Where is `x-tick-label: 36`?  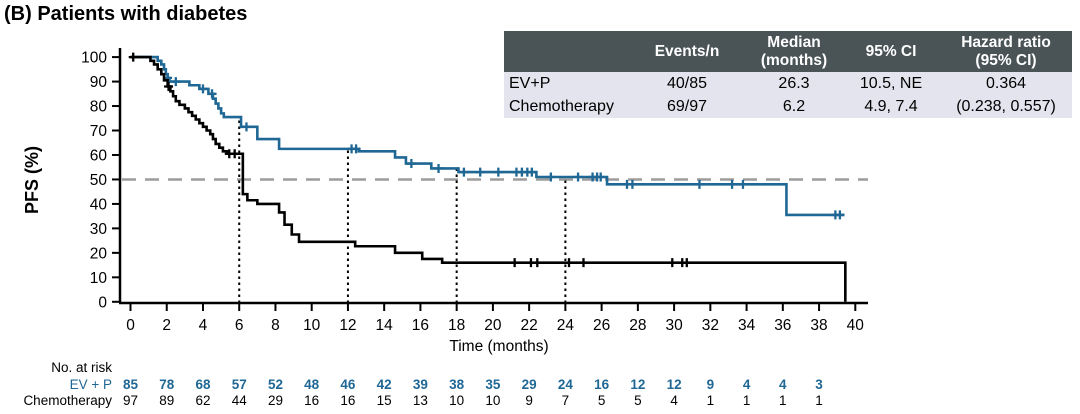 x-tick-label: 36 is located at coordinates (782, 325).